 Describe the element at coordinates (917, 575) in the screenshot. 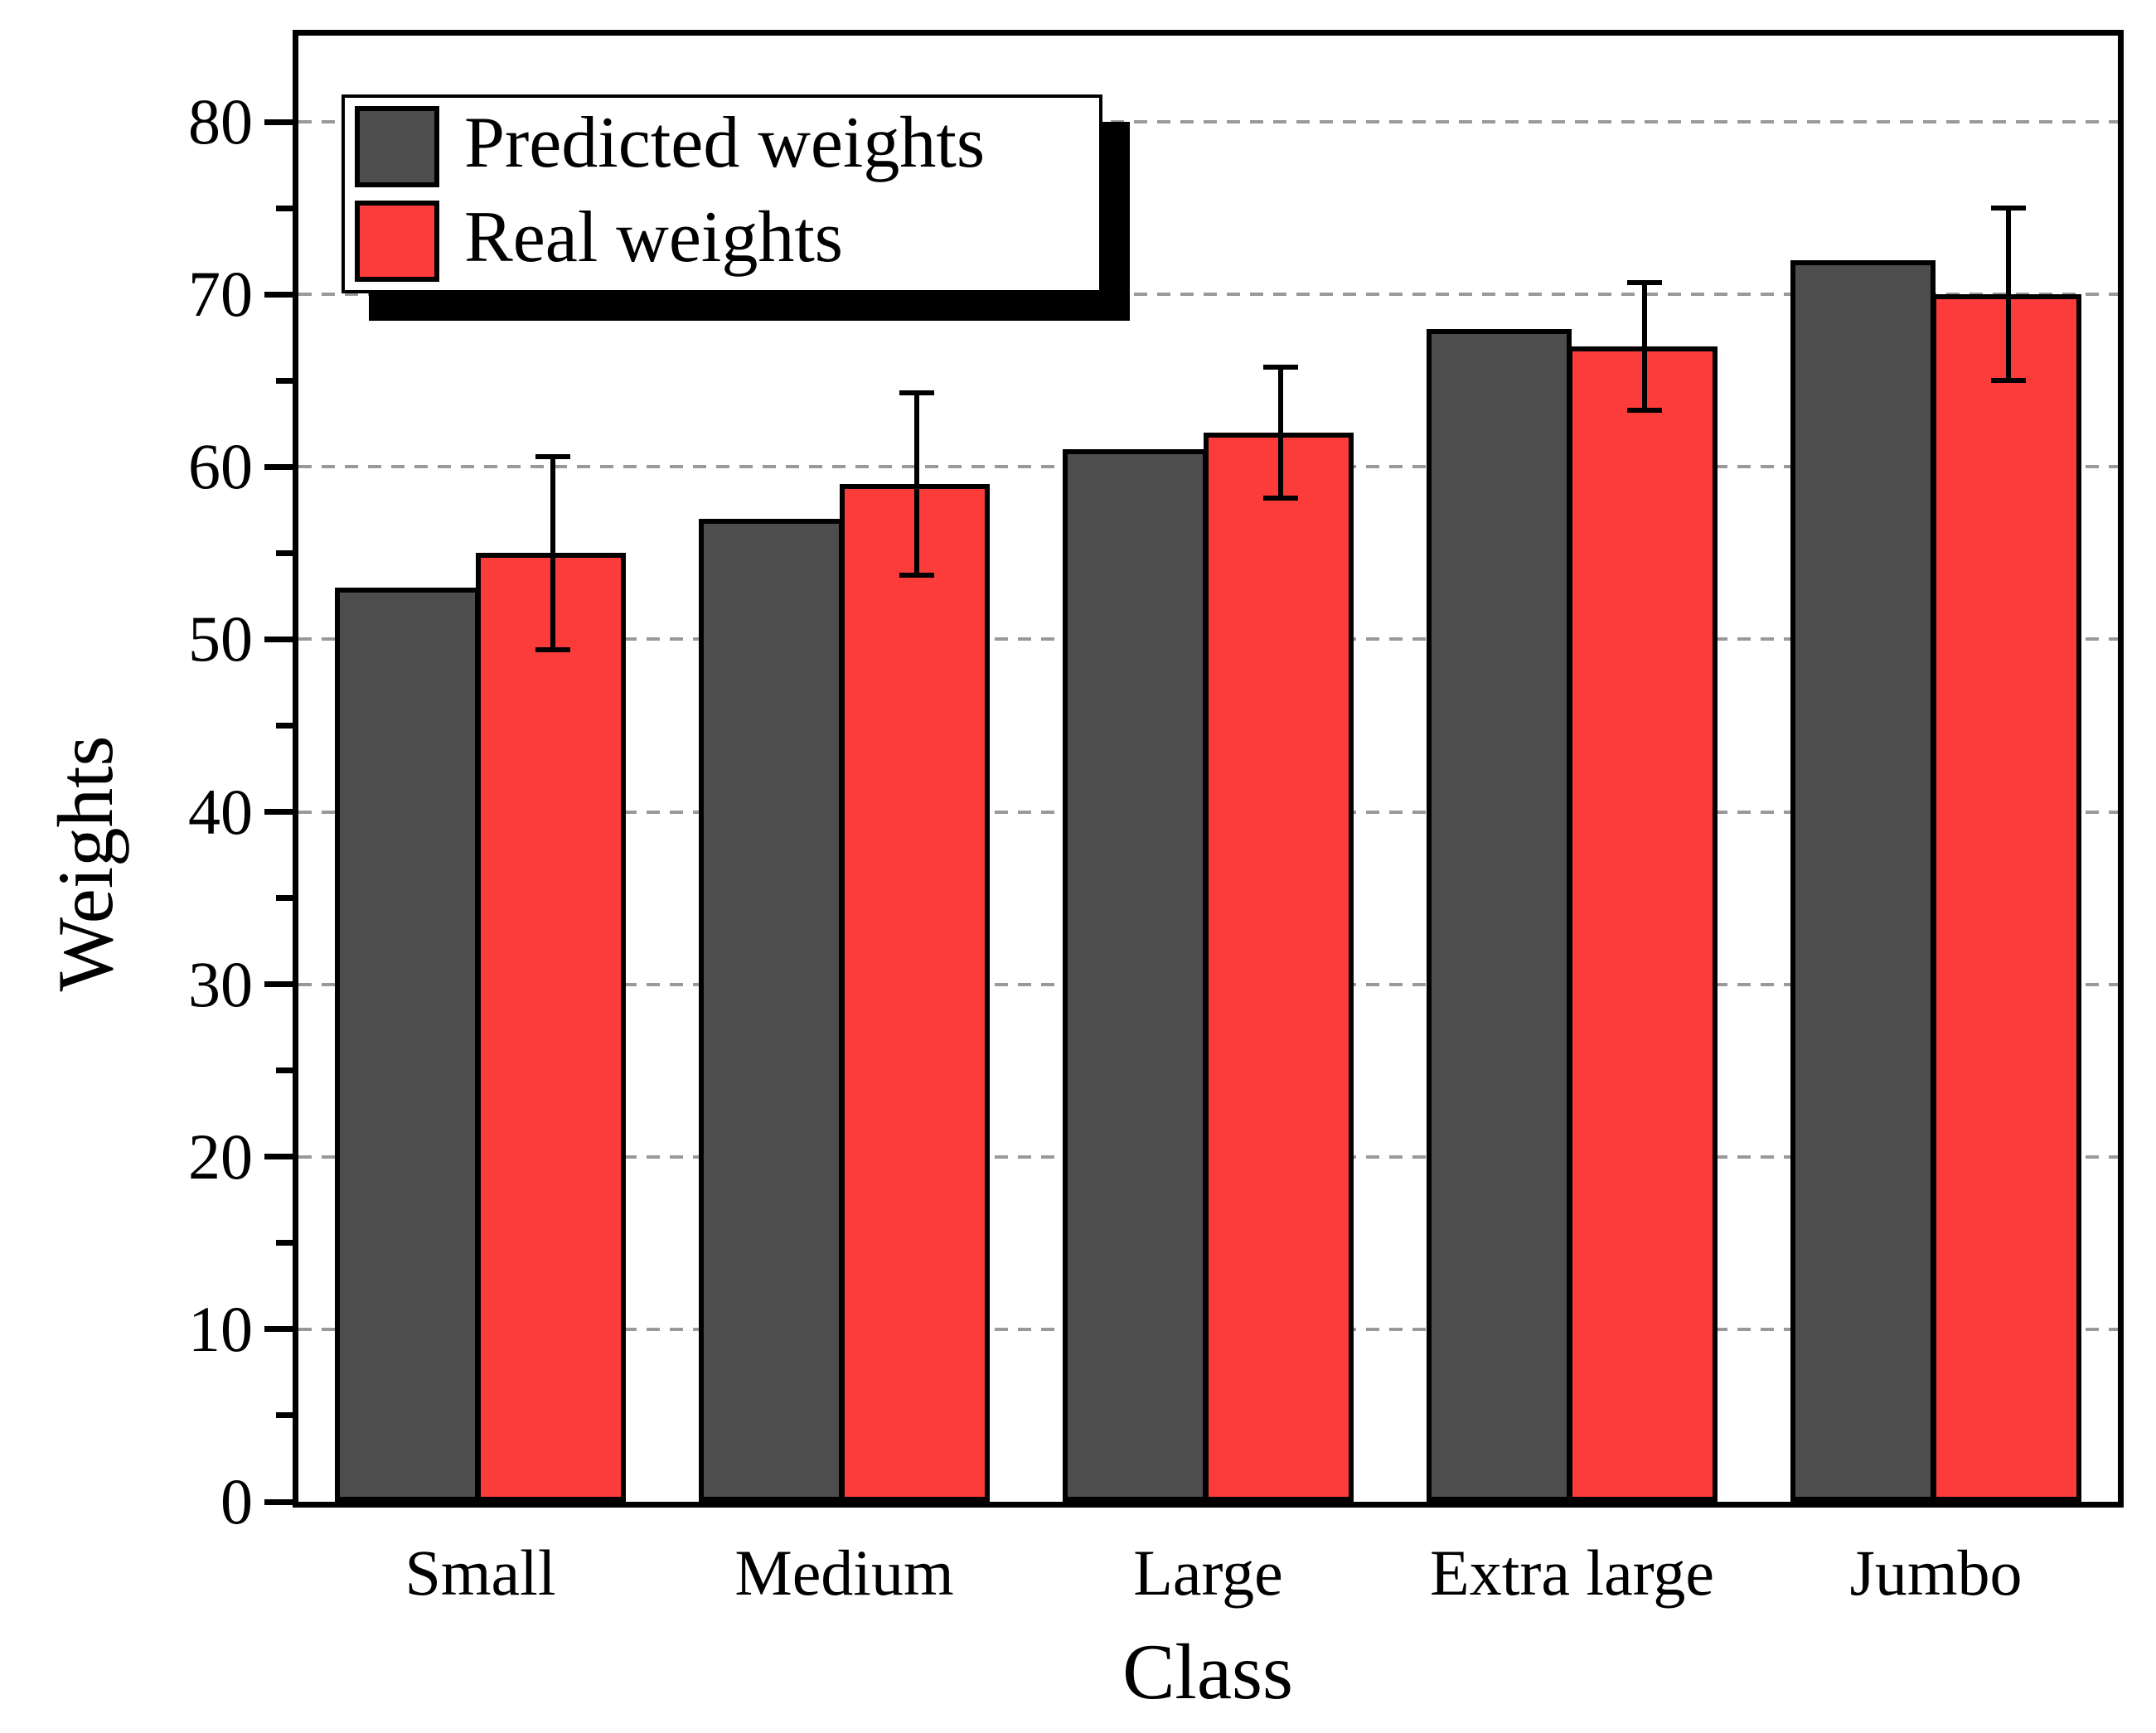

I see `error-bar-cap-bottom-medium` at that location.